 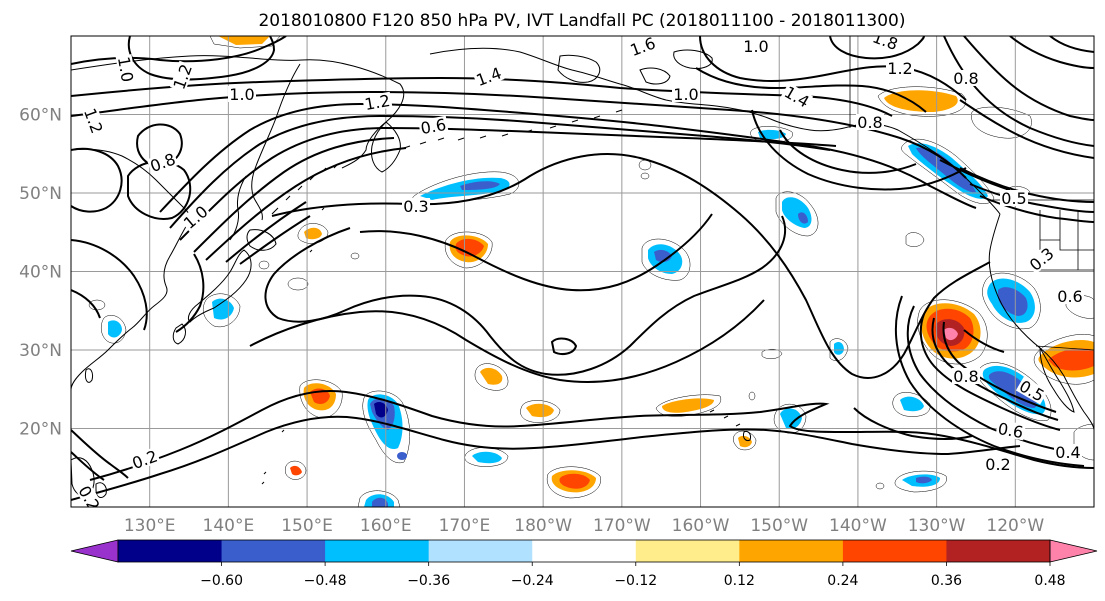 I want to click on lon-tick-label: 140°W, so click(x=858, y=526).